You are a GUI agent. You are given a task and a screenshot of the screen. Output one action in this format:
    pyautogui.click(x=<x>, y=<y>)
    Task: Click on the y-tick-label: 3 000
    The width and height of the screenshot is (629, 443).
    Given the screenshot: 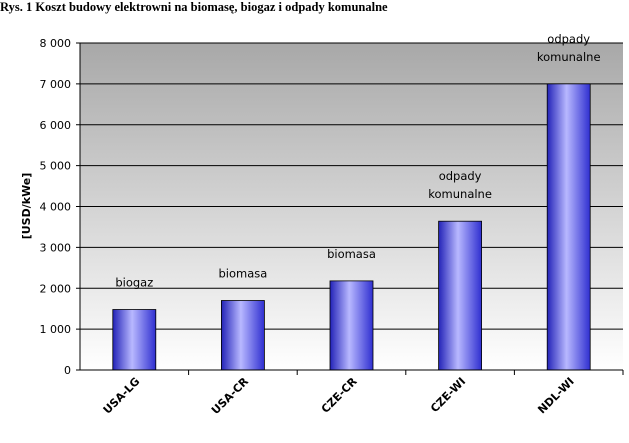 What is the action you would take?
    pyautogui.click(x=56, y=247)
    